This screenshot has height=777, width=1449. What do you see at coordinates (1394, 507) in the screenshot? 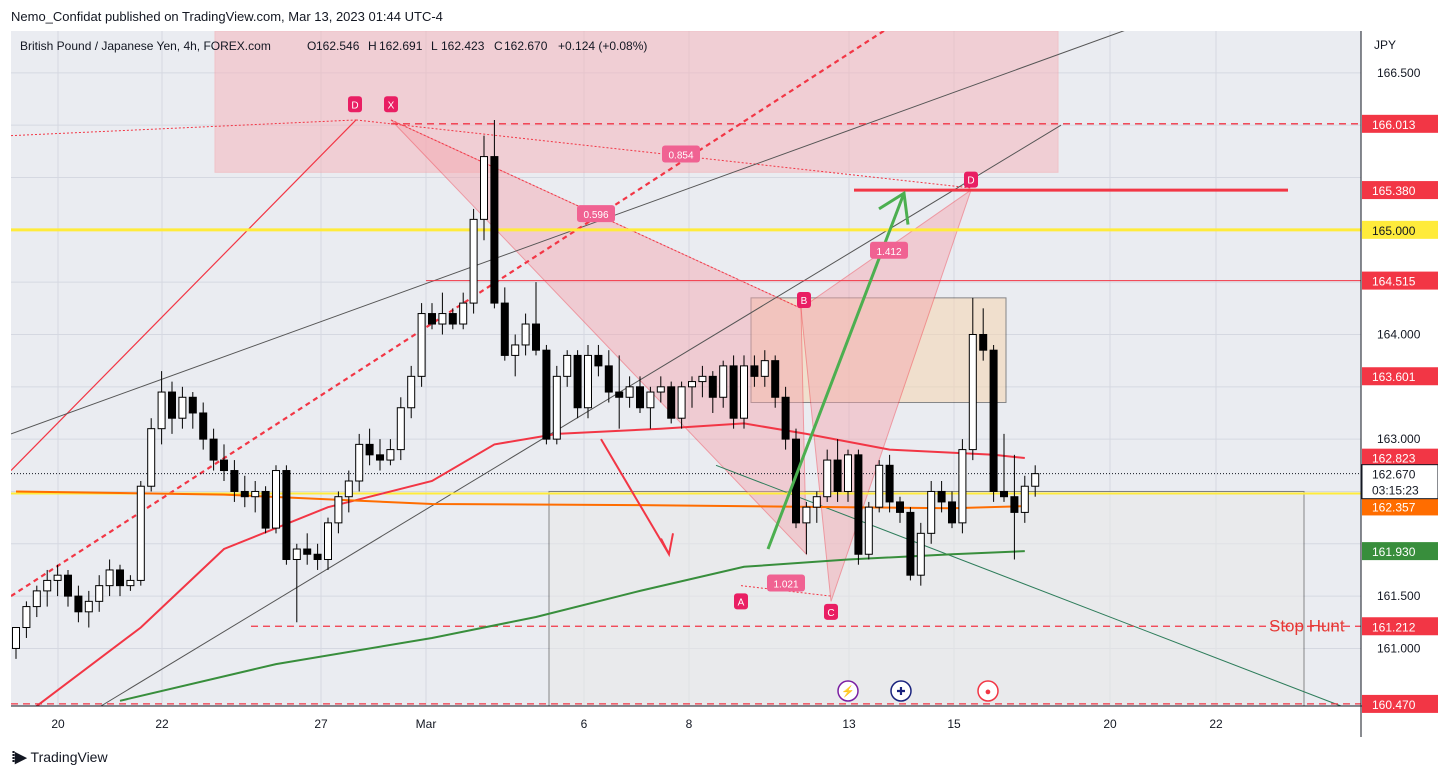
I see `price-tag-162357-text: 162.357` at bounding box center [1394, 507].